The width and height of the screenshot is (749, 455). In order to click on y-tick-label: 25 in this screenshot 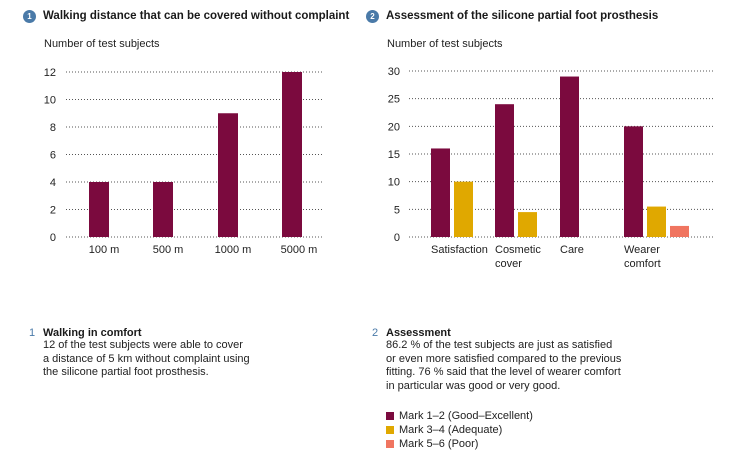, I will do `click(394, 100)`.